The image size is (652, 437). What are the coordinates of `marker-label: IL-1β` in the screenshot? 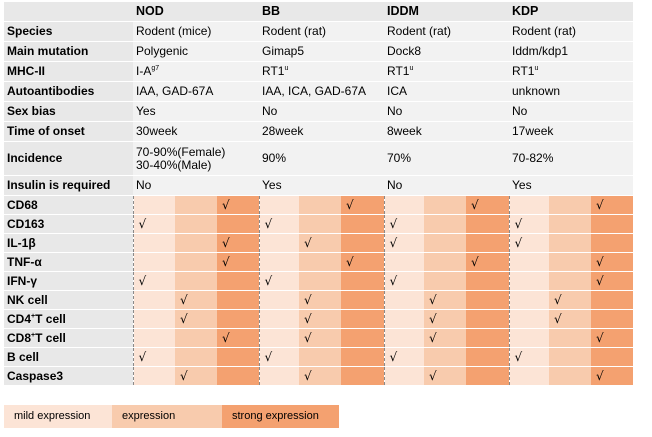 It's located at (68, 243).